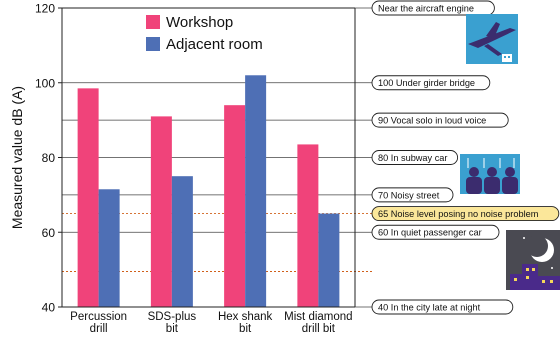  What do you see at coordinates (318, 317) in the screenshot?
I see `x-tick-label: Mist diamond` at bounding box center [318, 317].